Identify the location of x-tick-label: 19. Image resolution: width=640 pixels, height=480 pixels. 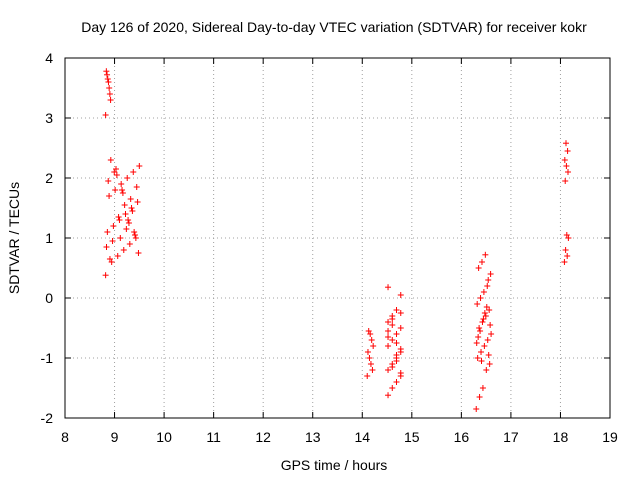
(610, 437).